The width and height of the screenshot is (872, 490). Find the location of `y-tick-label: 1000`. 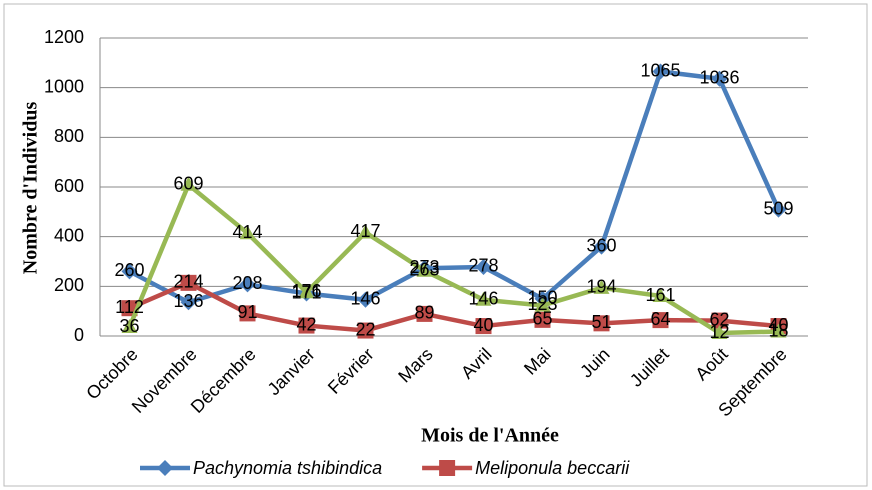

y-tick-label: 1000 is located at coordinates (64, 86).